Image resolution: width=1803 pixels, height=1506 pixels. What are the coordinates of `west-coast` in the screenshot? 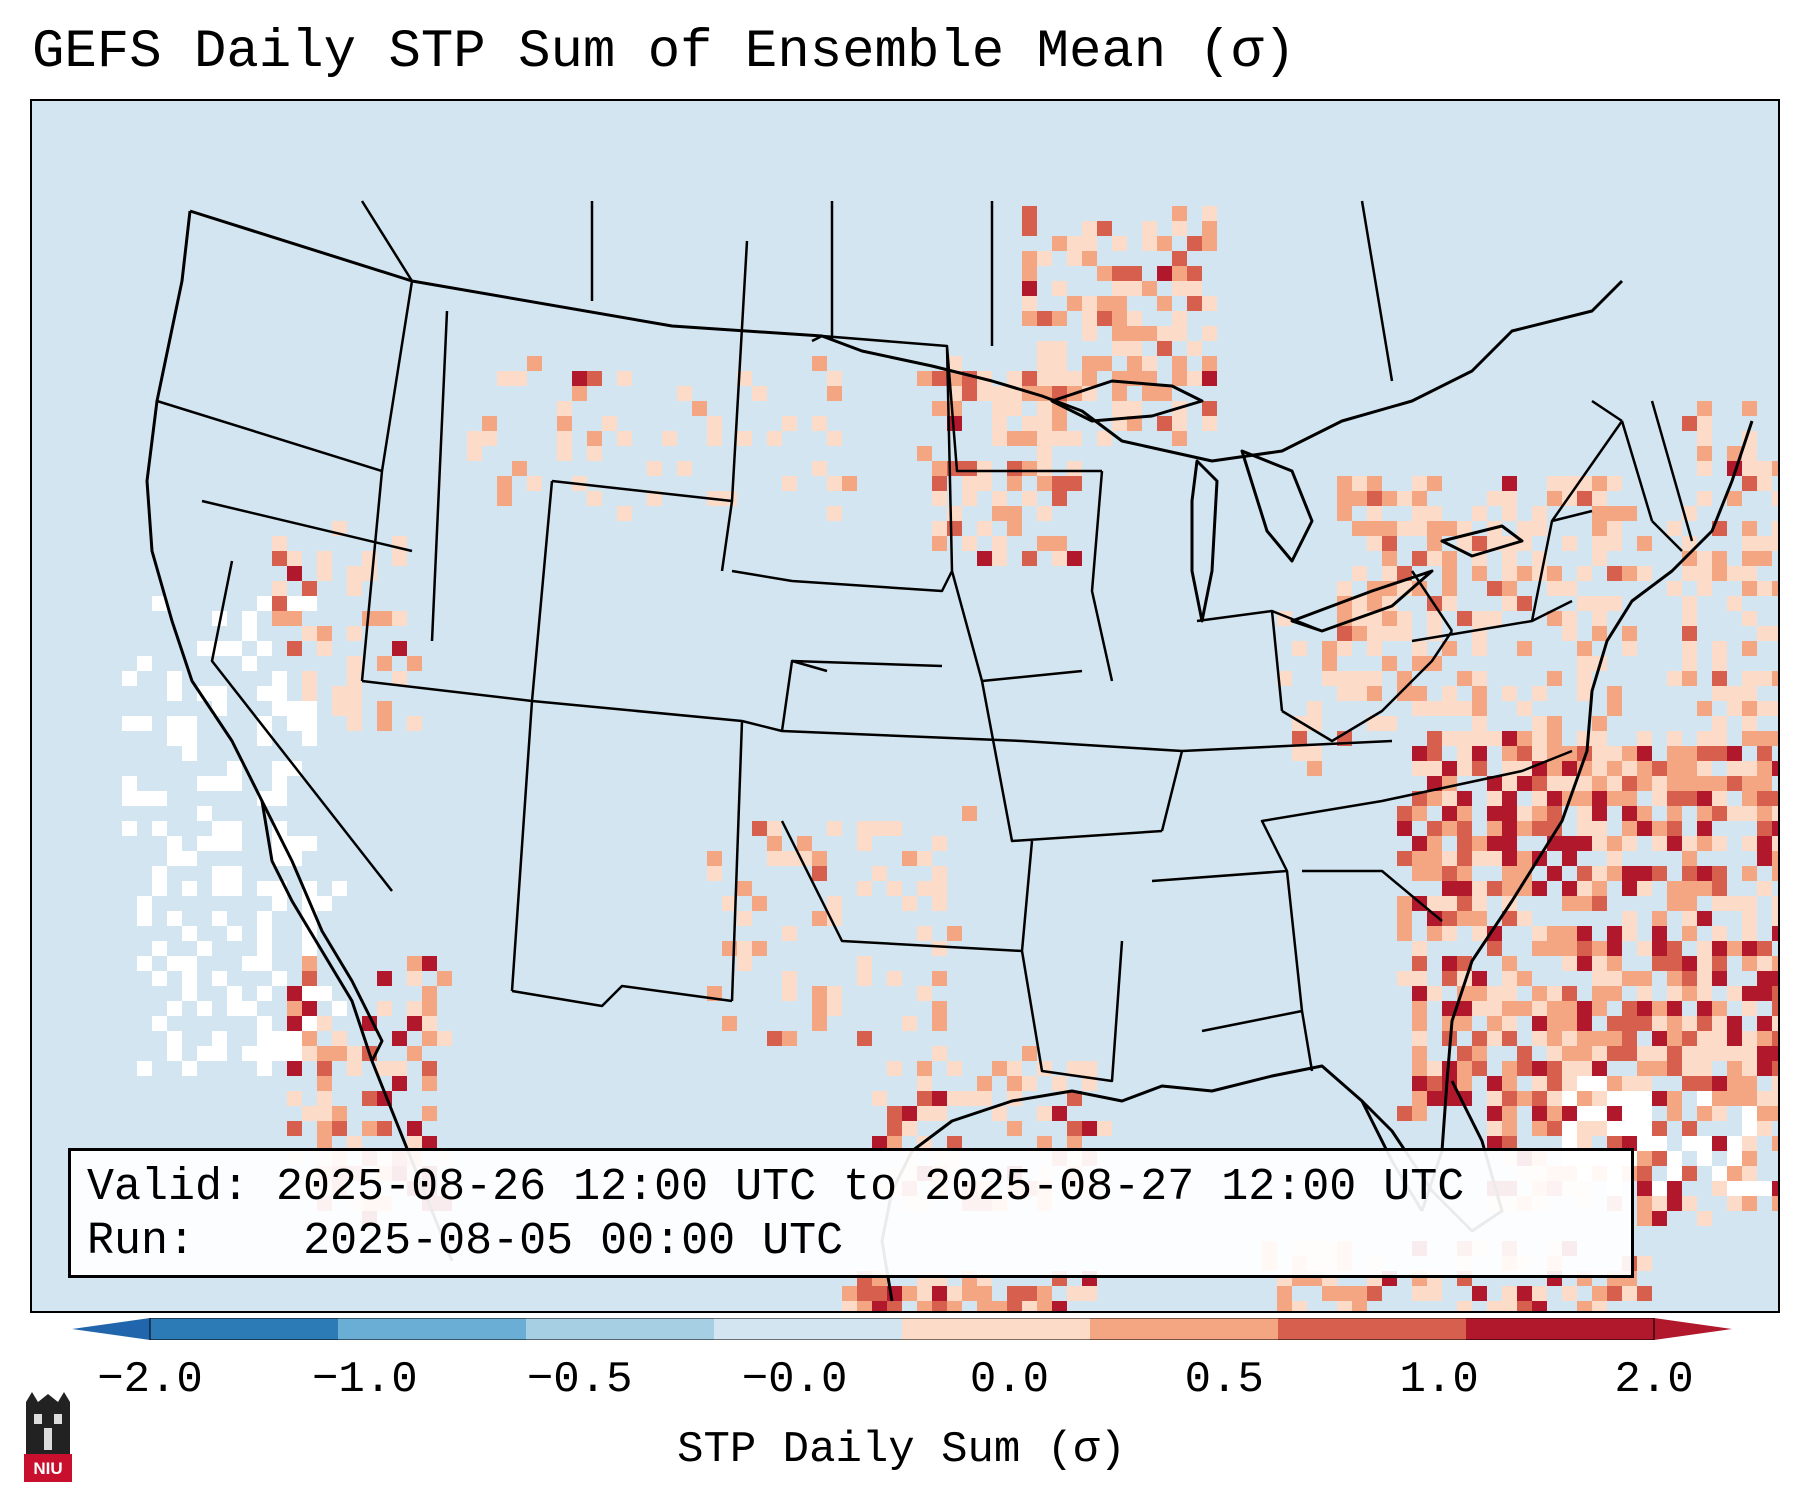 It's located at (299, 736).